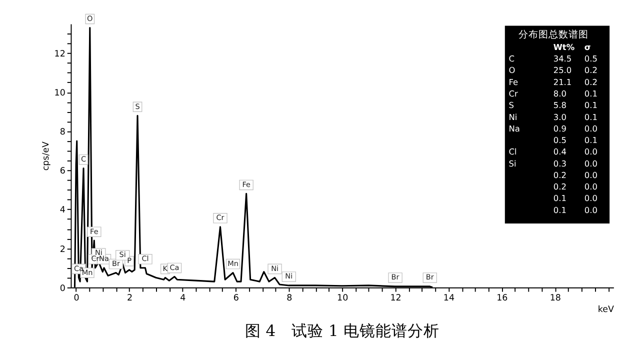 The image size is (627, 357). What do you see at coordinates (396, 298) in the screenshot?
I see `x-tick-label: 12` at bounding box center [396, 298].